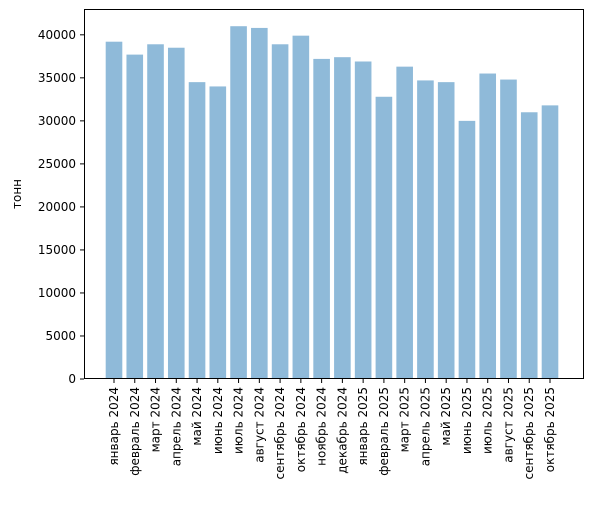  Describe the element at coordinates (301, 429) in the screenshot. I see `x-tick-label: октябрь 2024` at that location.